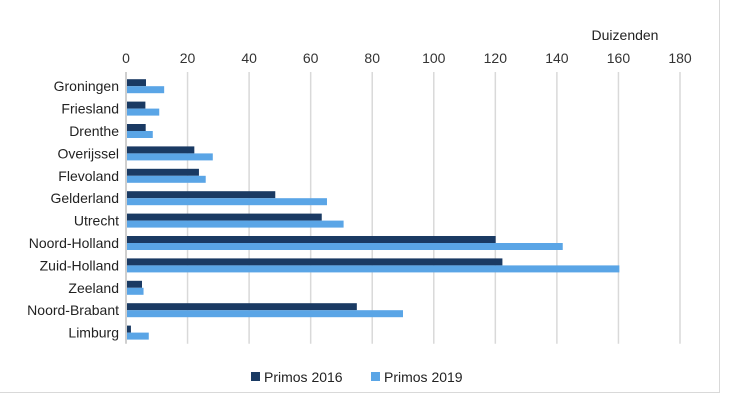 The image size is (729, 400). I want to click on legend-label: Primos 2019, so click(423, 377).